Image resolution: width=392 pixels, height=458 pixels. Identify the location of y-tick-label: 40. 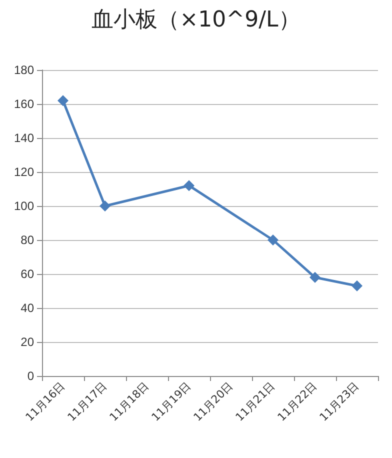
(27, 308).